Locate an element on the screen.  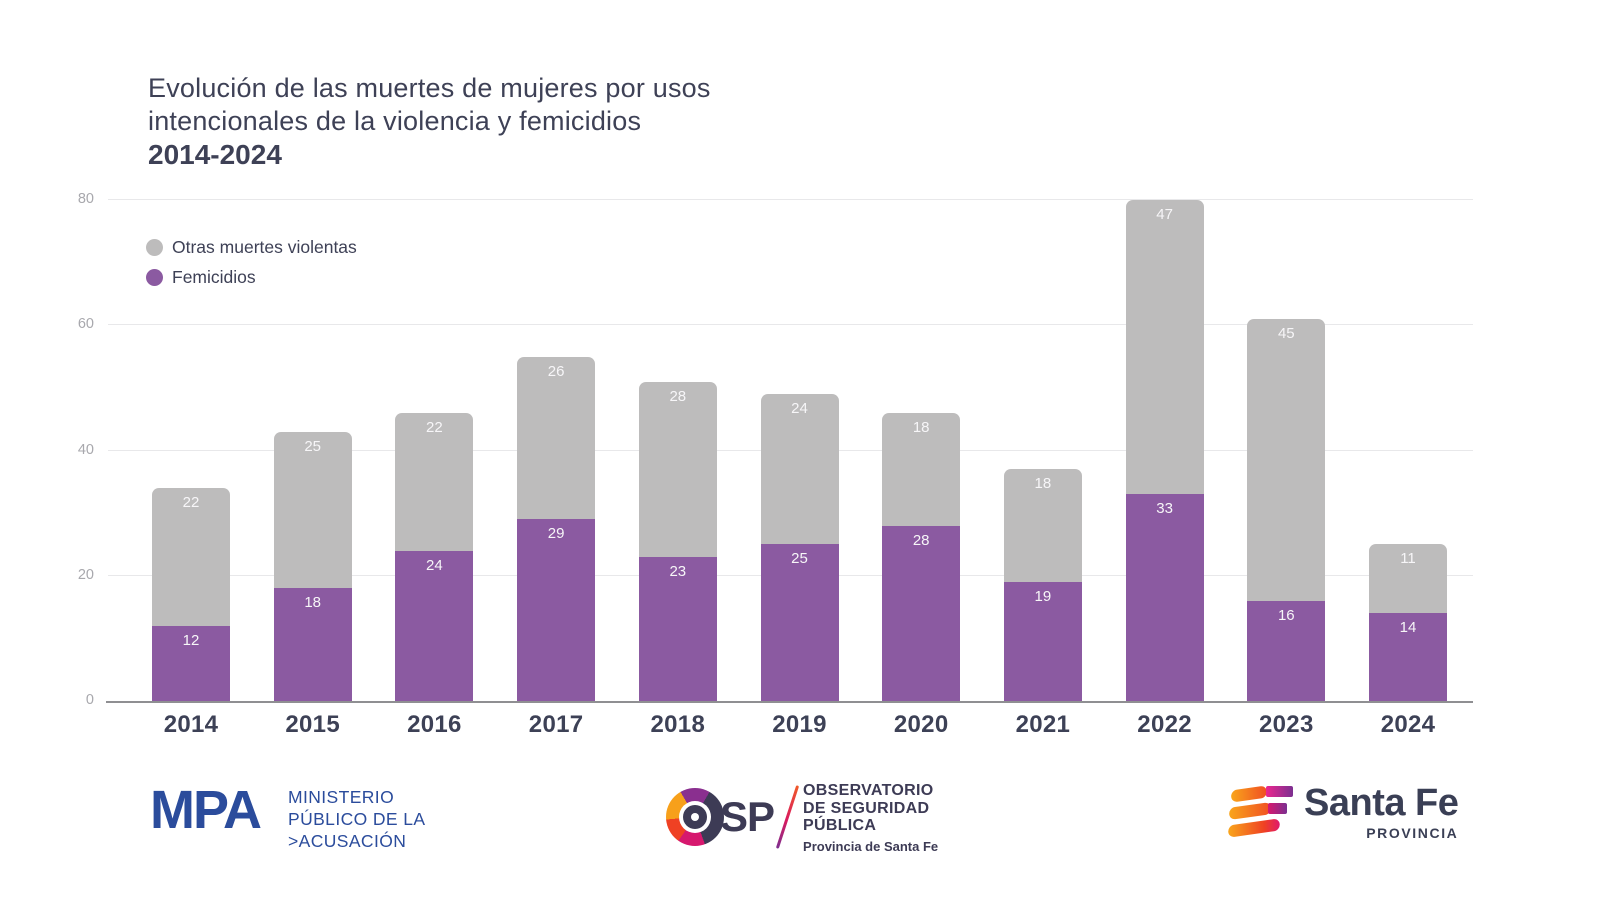
legend-item-otras-muertes-violentas: Otras muertes violentas is located at coordinates (251, 247).